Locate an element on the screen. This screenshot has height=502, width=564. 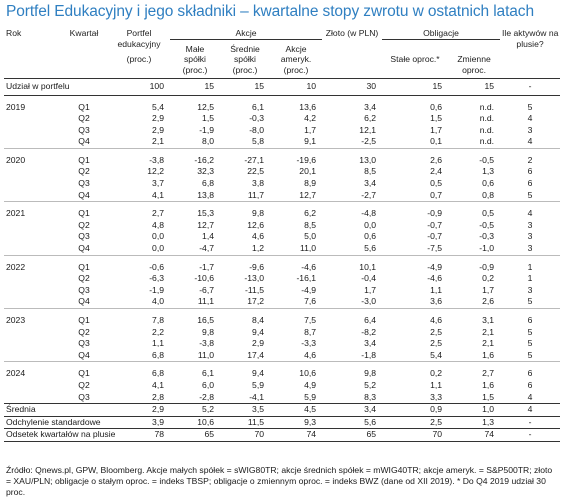
value-cell: 9,4 is located at coordinates (258, 373).